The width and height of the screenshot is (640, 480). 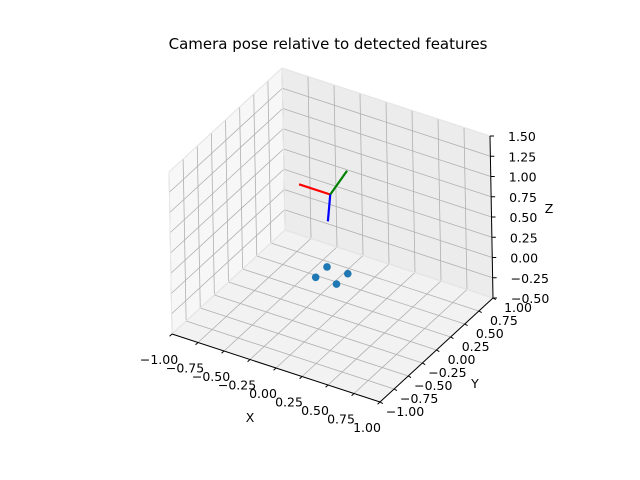 What do you see at coordinates (419, 398) in the screenshot?
I see `y-tick-label: −0.75` at bounding box center [419, 398].